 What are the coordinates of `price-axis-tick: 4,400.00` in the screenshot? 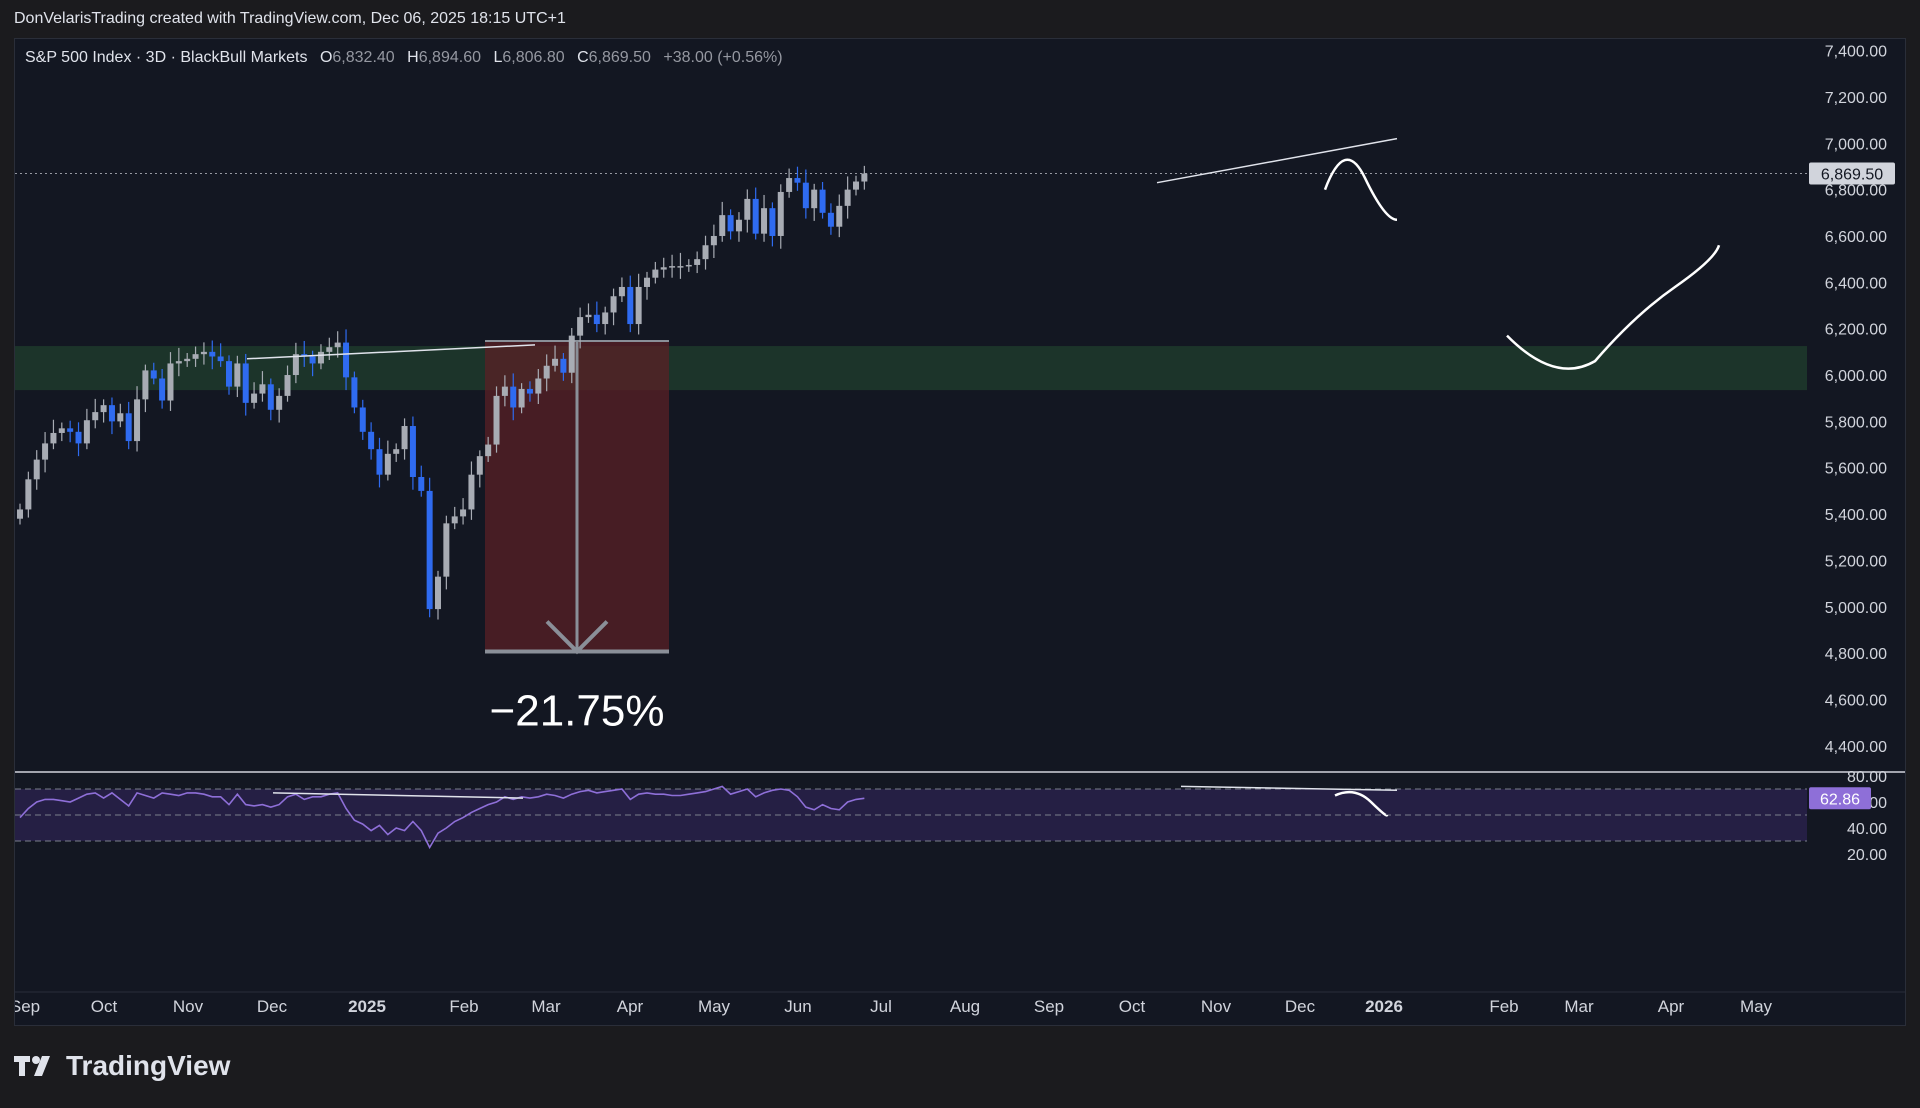 It's located at (1856, 747).